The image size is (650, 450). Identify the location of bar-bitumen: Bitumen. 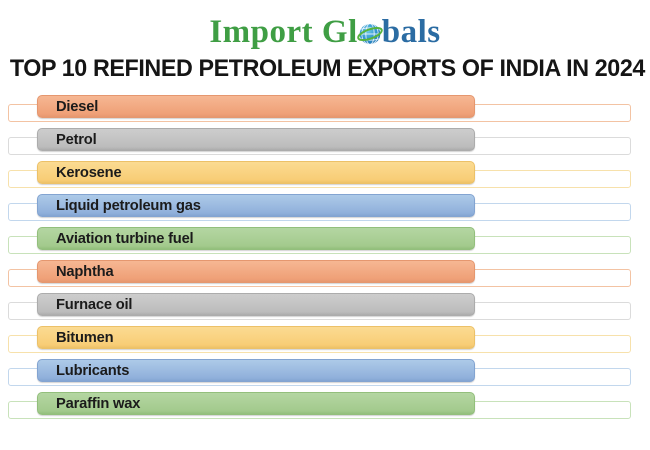
(256, 337).